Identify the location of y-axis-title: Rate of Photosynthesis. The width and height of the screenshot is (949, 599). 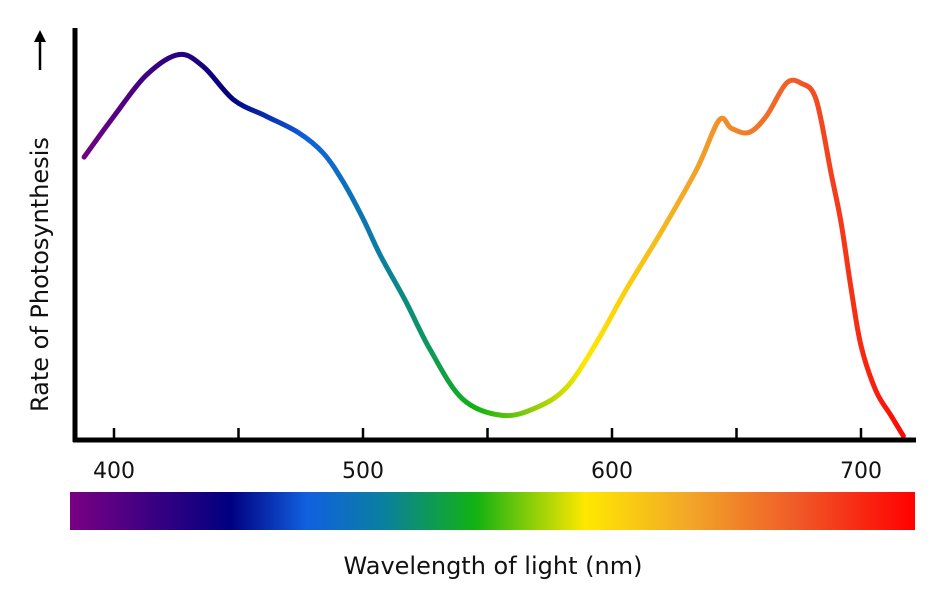
(40, 274).